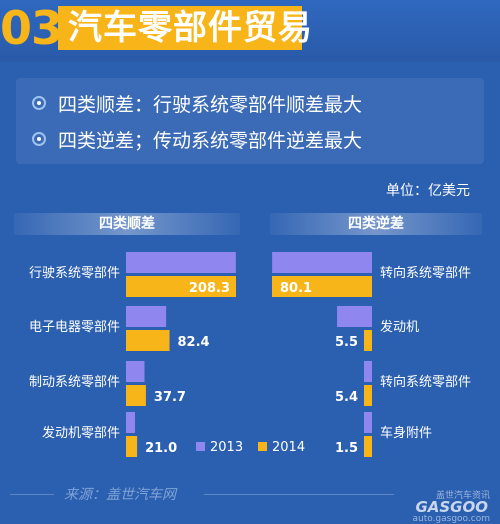 The image size is (500, 524). Describe the element at coordinates (170, 397) in the screenshot. I see `data-label: 37.7` at that location.